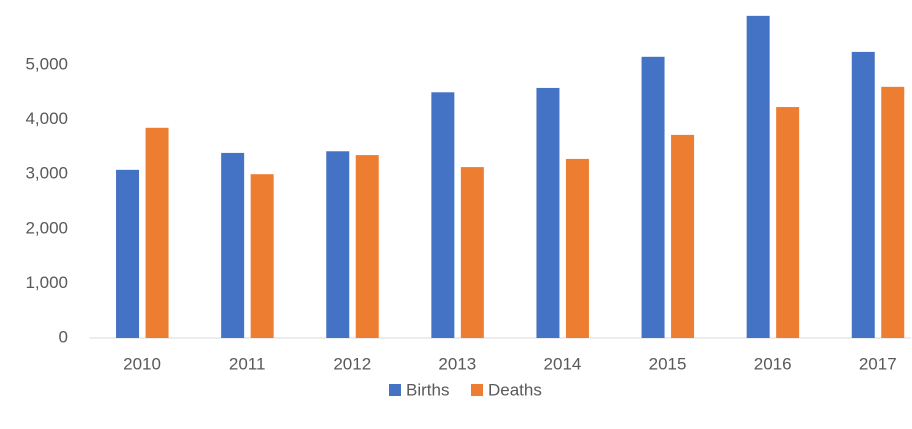  What do you see at coordinates (352, 363) in the screenshot?
I see `x-tick-label: 2012` at bounding box center [352, 363].